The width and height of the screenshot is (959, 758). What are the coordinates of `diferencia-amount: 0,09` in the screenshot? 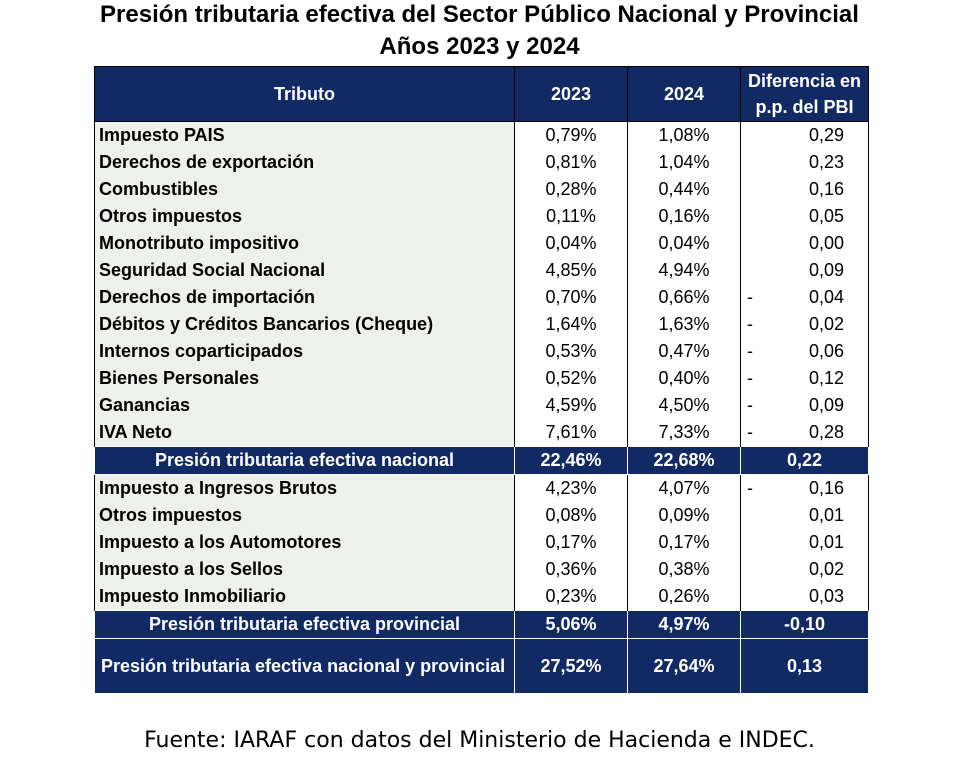 It's located at (826, 270).